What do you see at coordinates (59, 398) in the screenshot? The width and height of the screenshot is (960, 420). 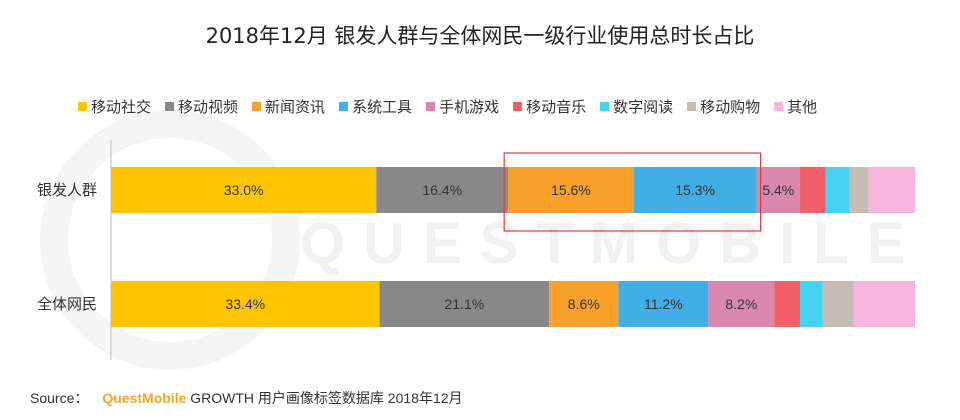 I see `source-label: Source：` at bounding box center [59, 398].